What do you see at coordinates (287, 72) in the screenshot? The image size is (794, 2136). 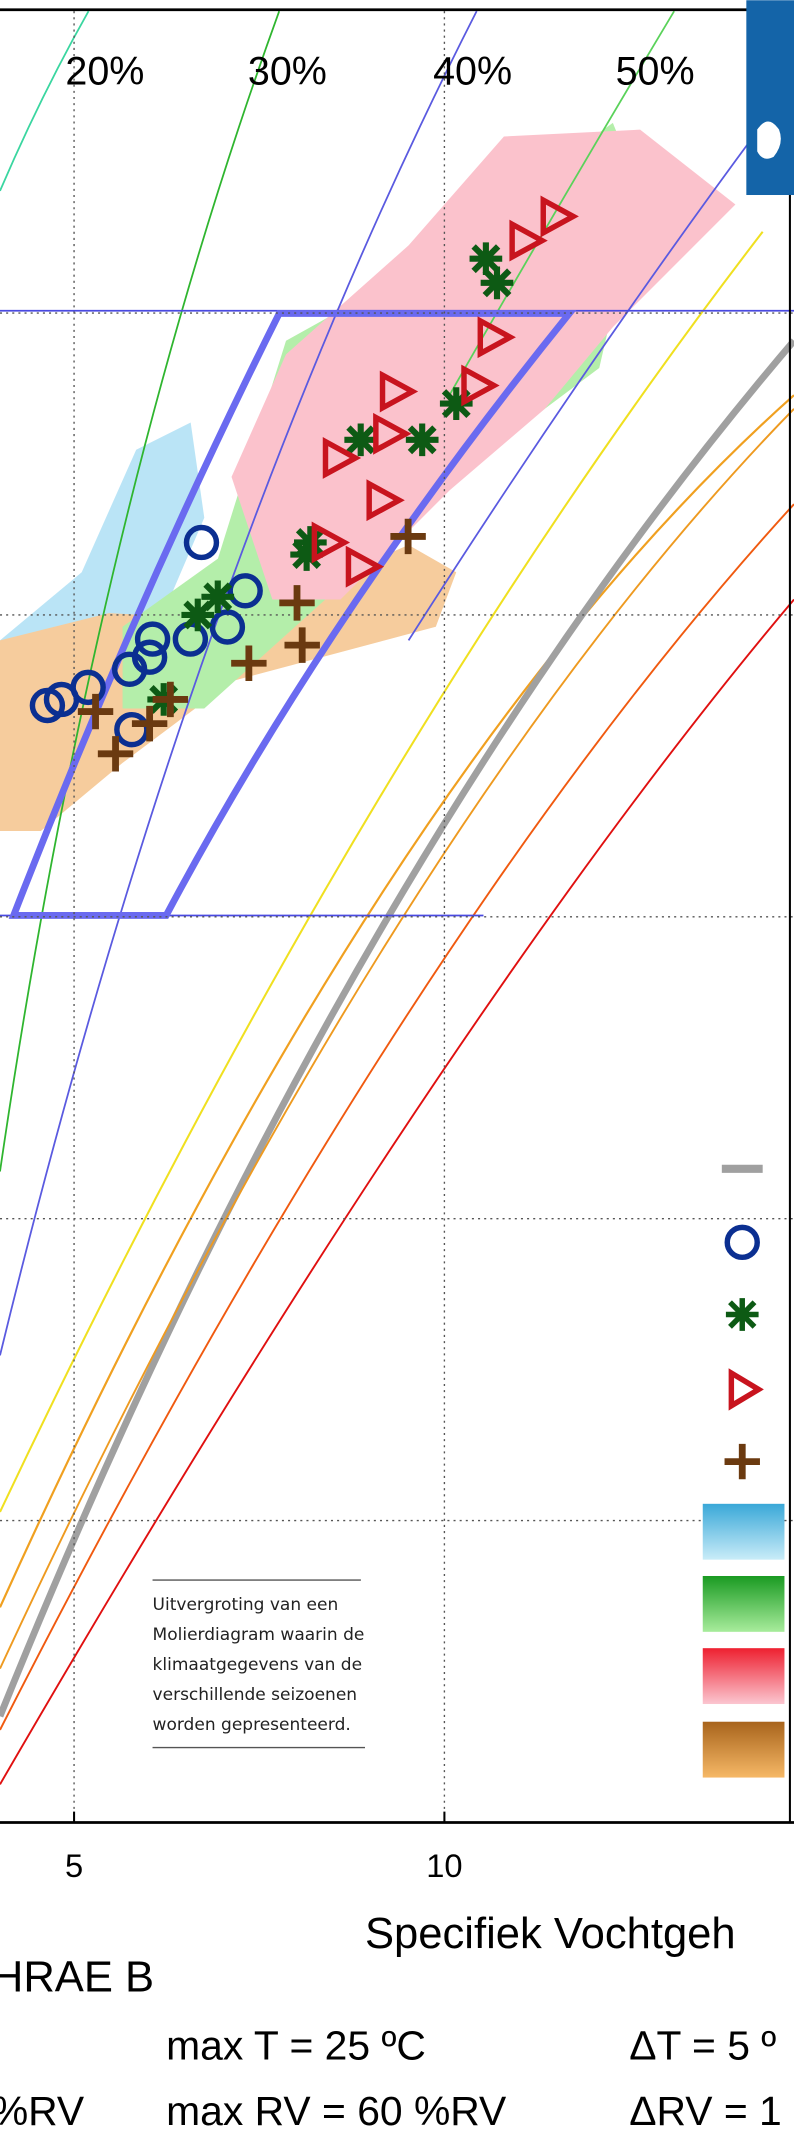 I see `rh-label: 30%` at bounding box center [287, 72].